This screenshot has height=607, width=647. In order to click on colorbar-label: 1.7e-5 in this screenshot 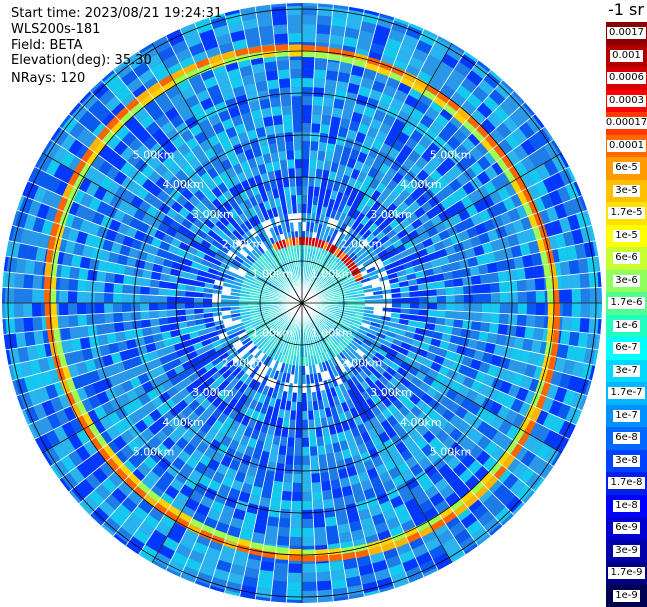, I will do `click(626, 213)`.